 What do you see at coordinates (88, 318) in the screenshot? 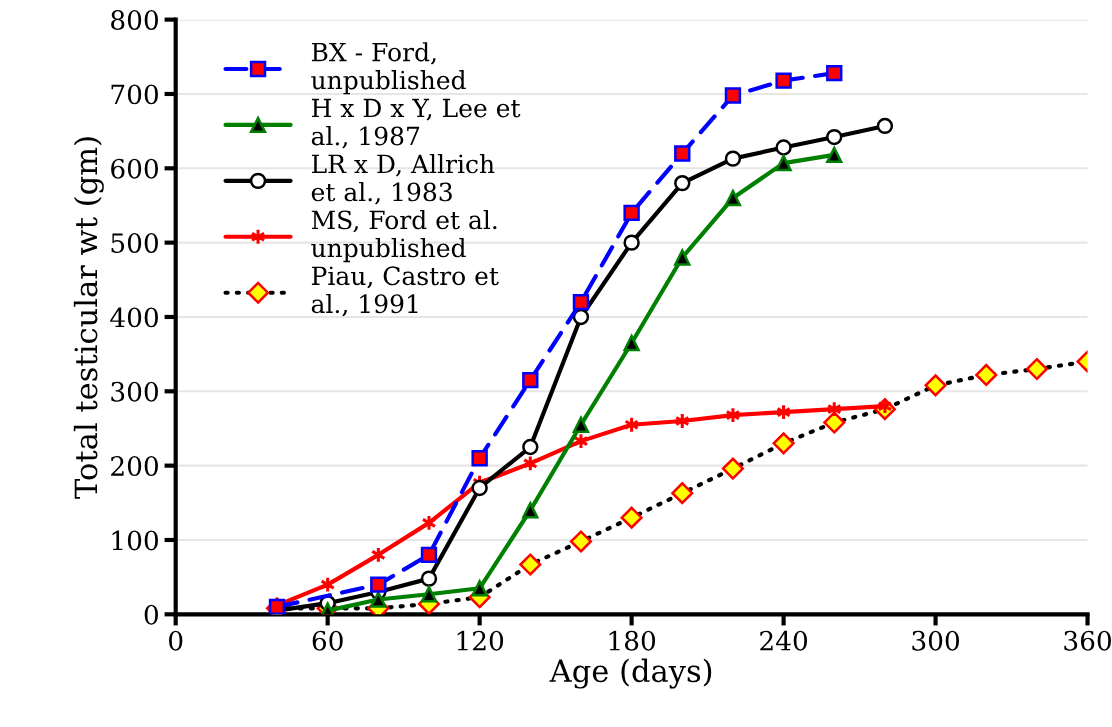
I see `y-axis-title: Total testicular wt (gm)` at bounding box center [88, 318].